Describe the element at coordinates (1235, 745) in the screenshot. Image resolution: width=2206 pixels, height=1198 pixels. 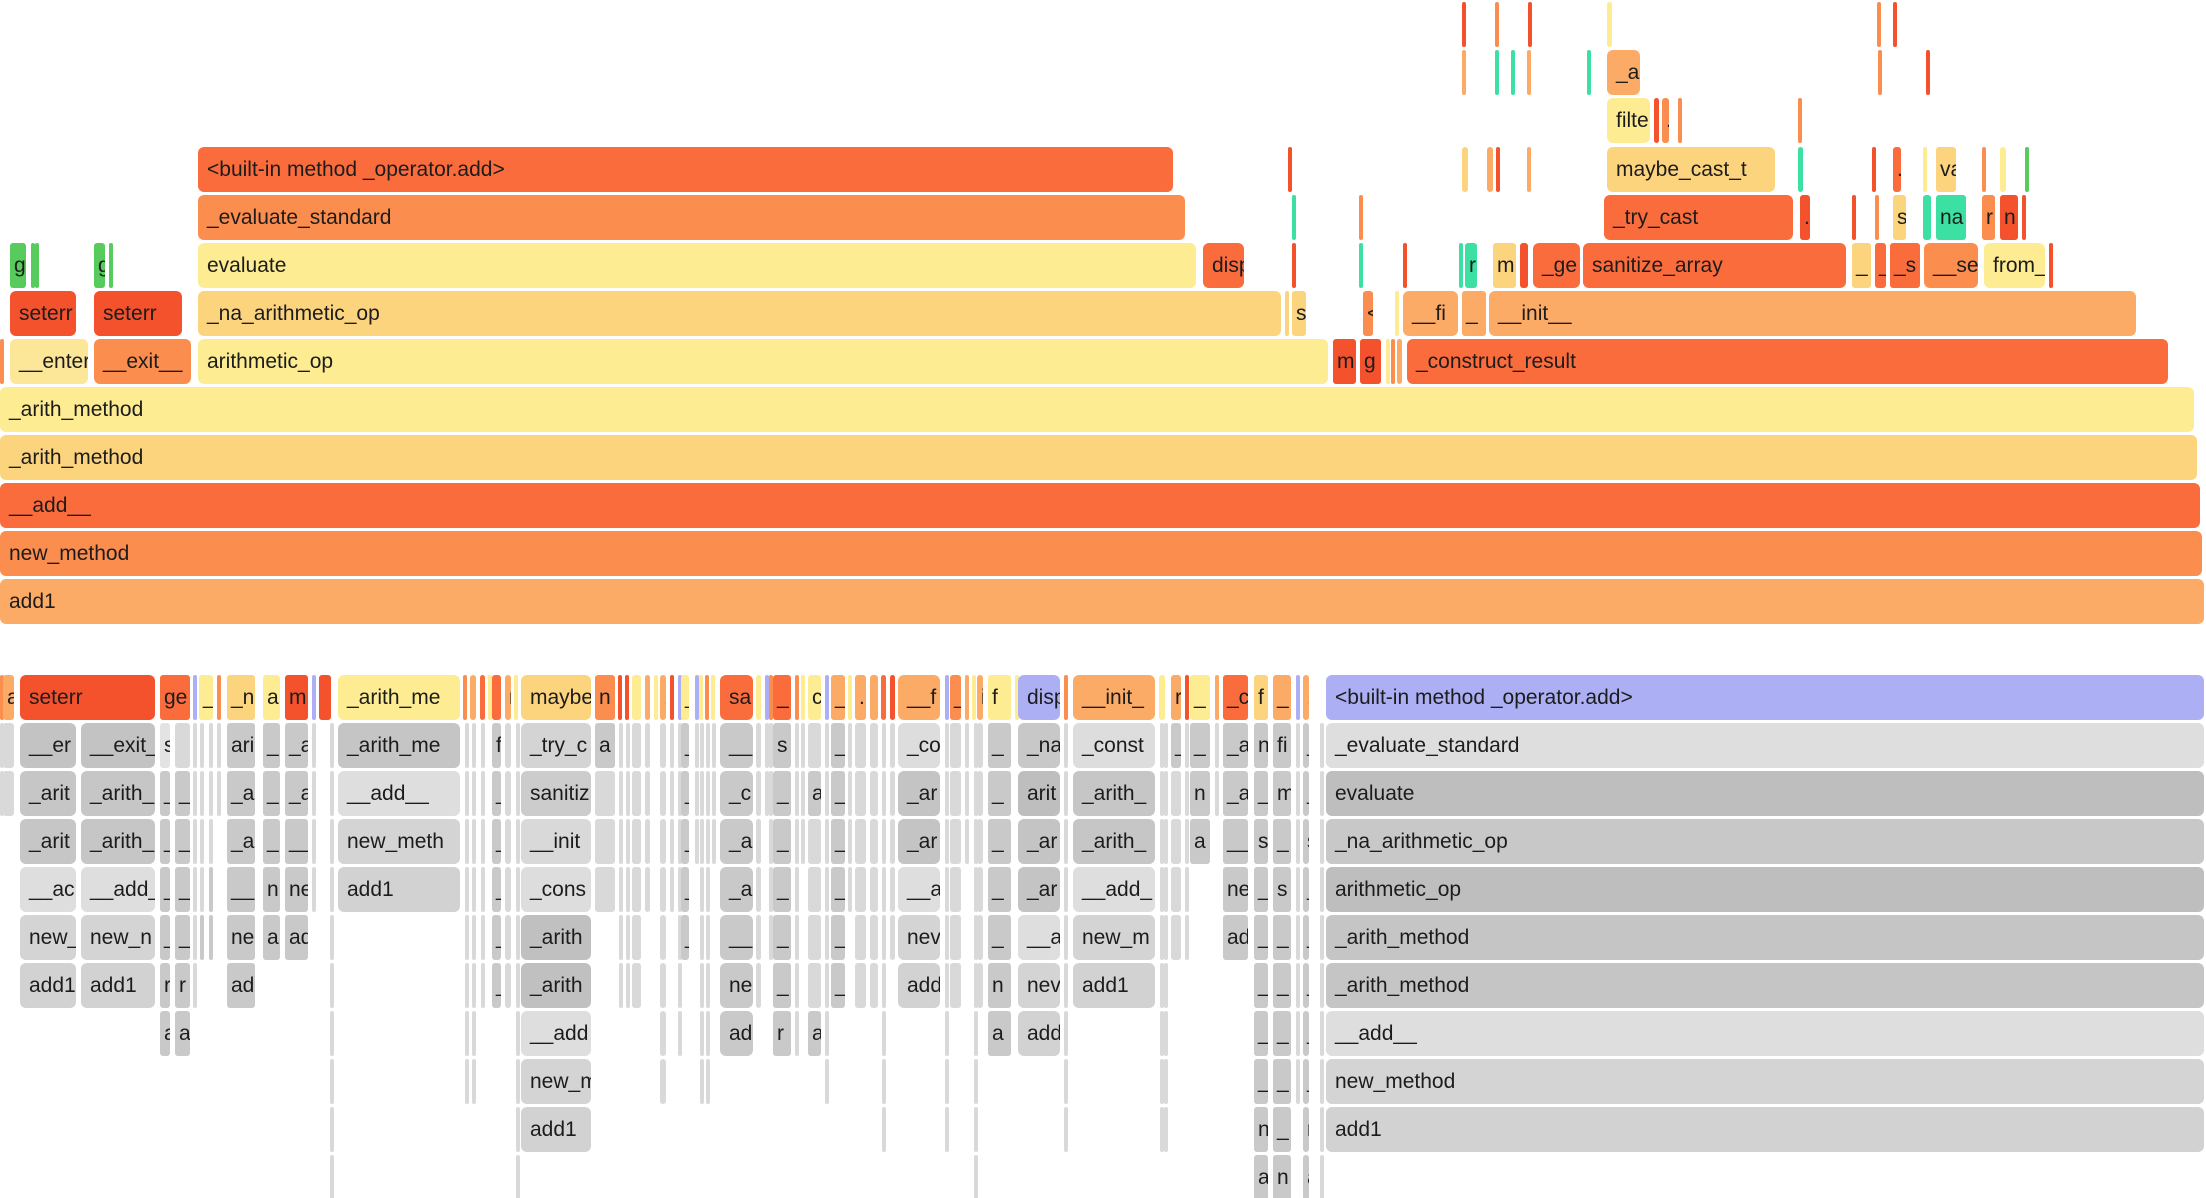
I see `ancestor-stack-cell: _a` at that location.